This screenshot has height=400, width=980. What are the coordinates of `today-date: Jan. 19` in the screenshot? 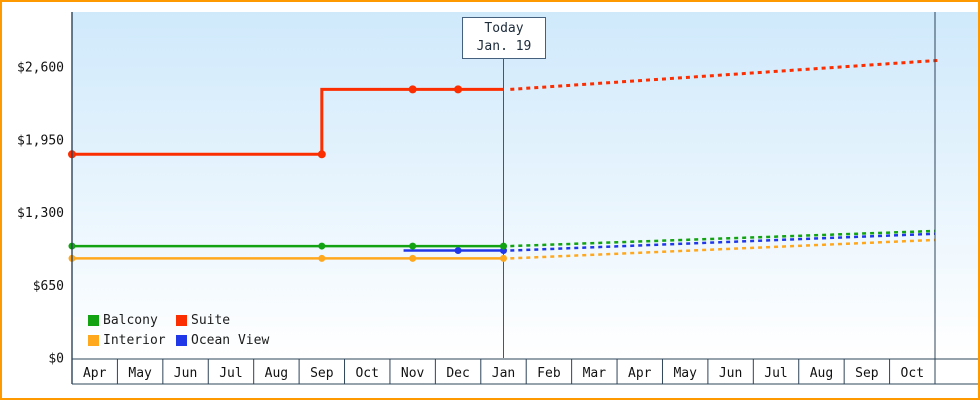 It's located at (504, 46).